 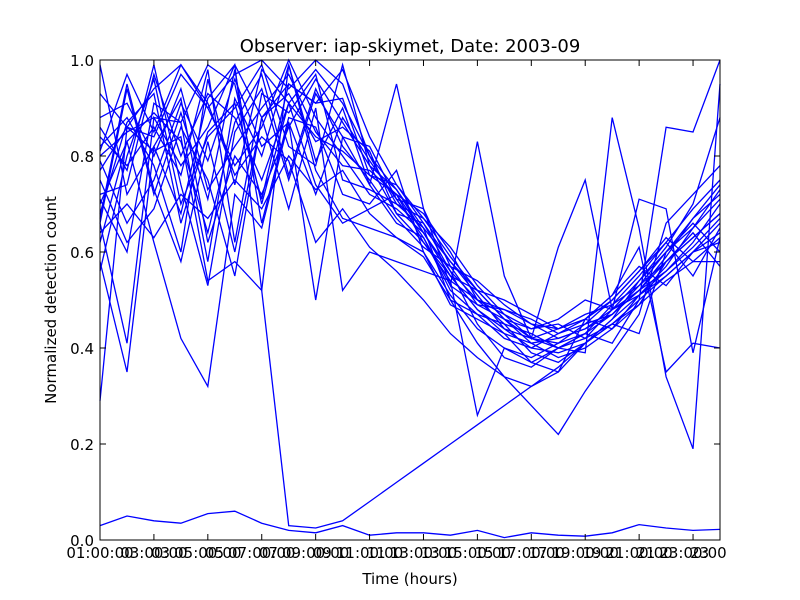 What do you see at coordinates (645, 553) in the screenshot?
I see `x-tick-label-overlap: 21` at bounding box center [645, 553].